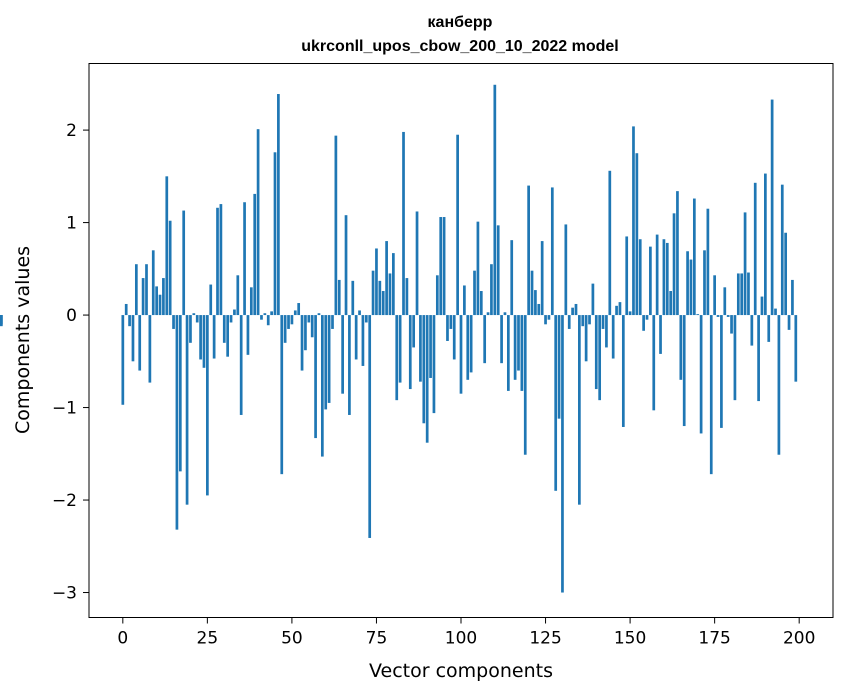  I want to click on y-tick-label: −2, so click(64, 501).